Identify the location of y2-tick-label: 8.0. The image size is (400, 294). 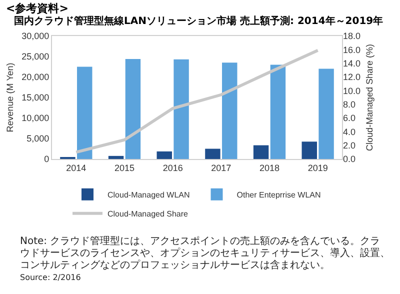
(349, 104).